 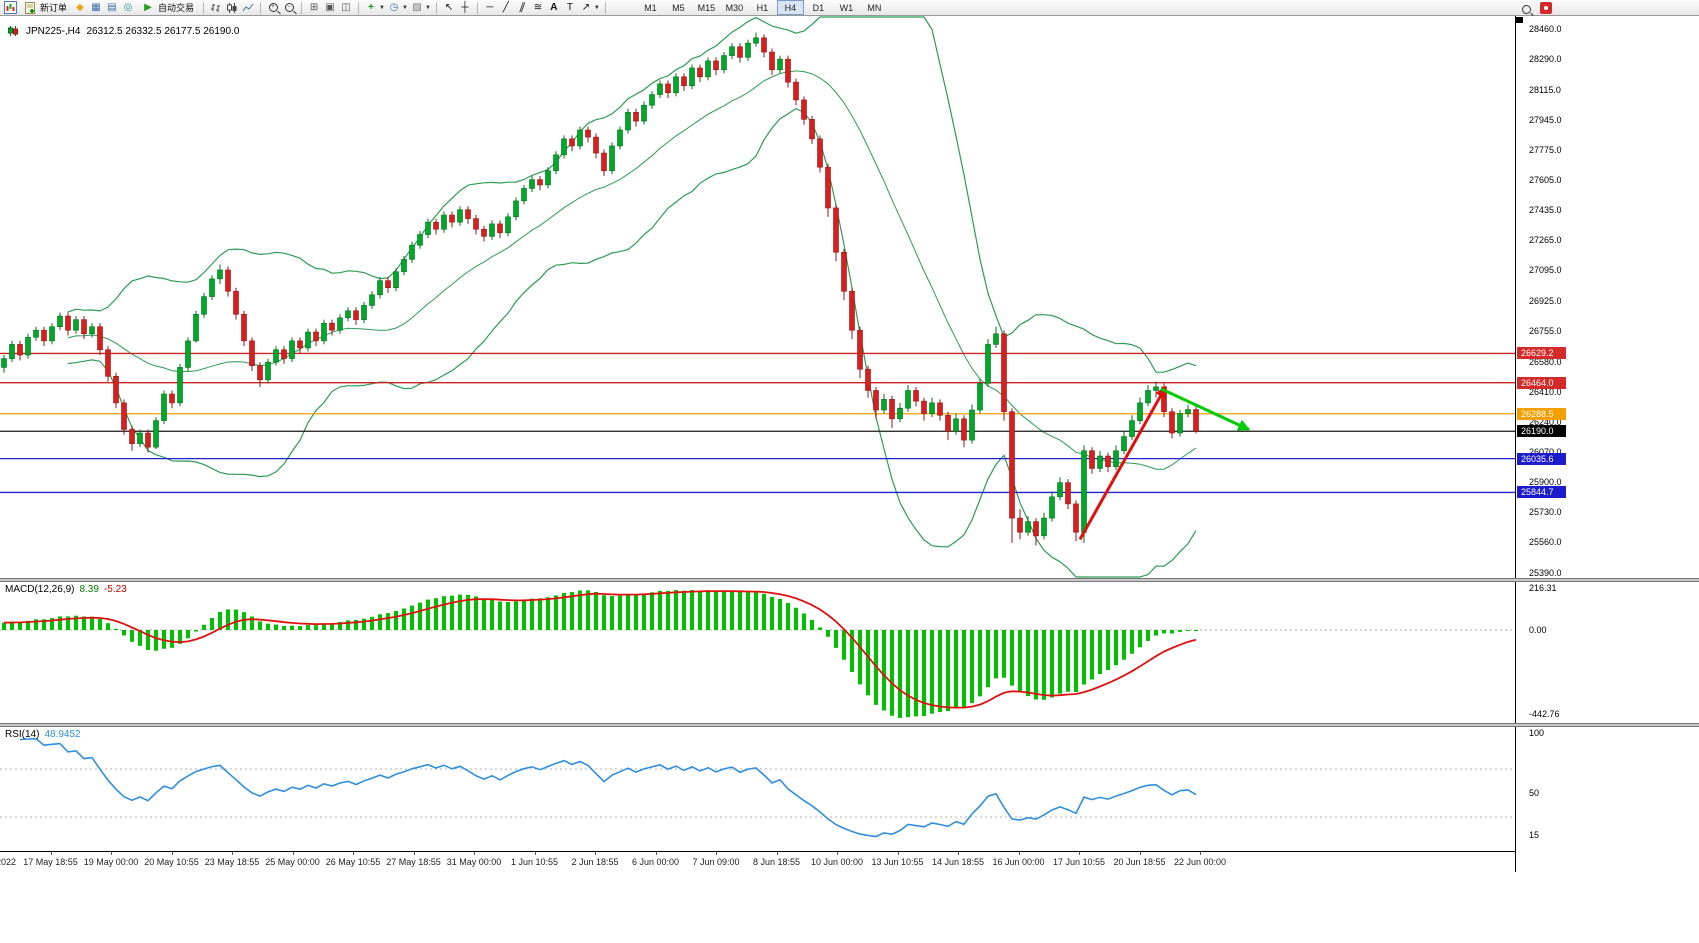 I want to click on toolbar-separator, so click(x=261, y=7).